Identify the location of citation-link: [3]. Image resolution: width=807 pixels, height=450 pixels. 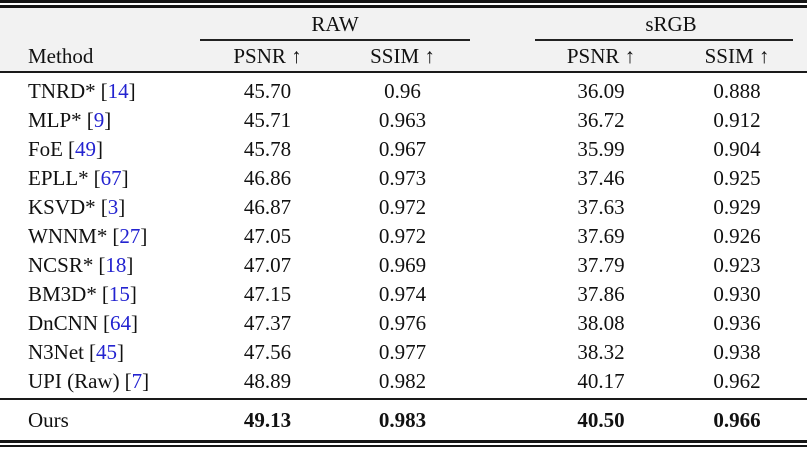
(113, 207).